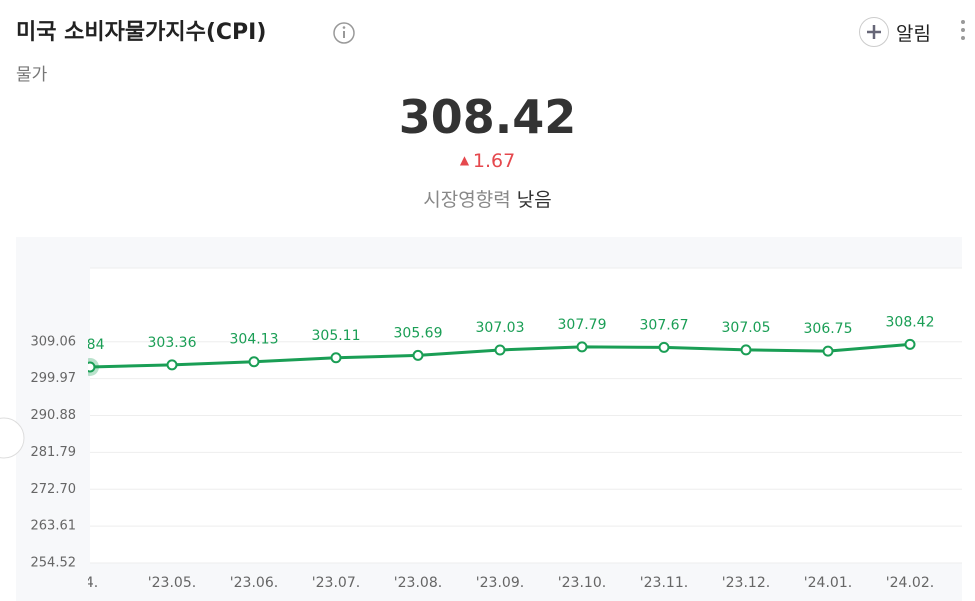  Describe the element at coordinates (344, 33) in the screenshot. I see `info-icon` at that location.